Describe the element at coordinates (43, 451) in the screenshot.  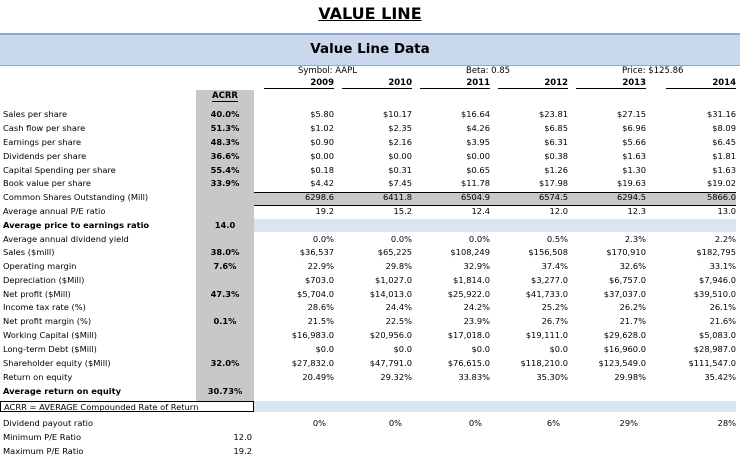
I see `max-pe-label: Maximum P/E Ratio` at that location.